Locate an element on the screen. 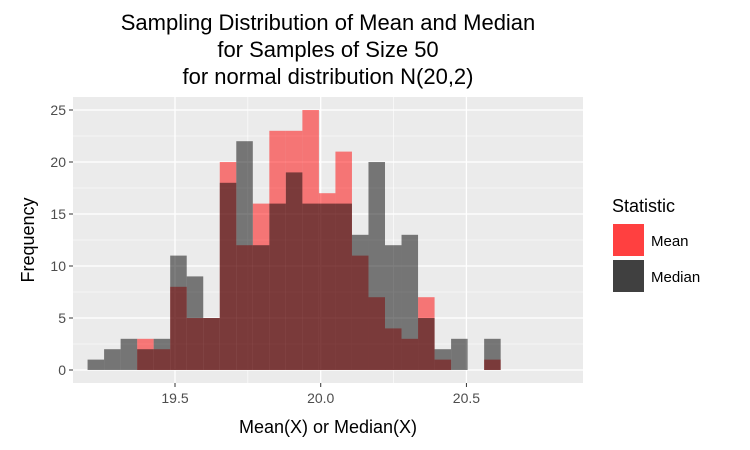 The height and width of the screenshot is (450, 750). legend-key-median is located at coordinates (628, 276).